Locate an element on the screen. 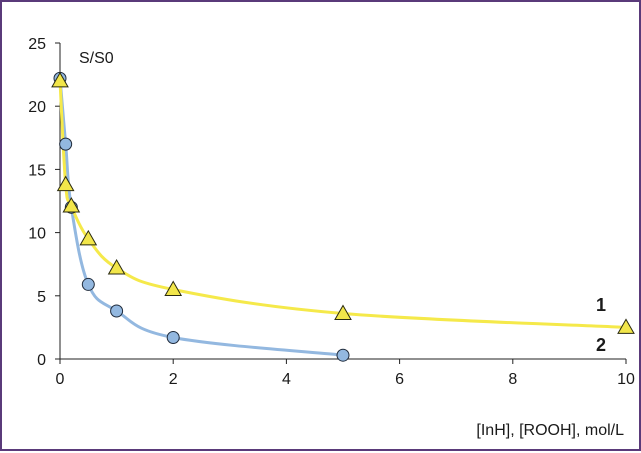 The width and height of the screenshot is (641, 453). x-tick-label: 0 is located at coordinates (60, 379).